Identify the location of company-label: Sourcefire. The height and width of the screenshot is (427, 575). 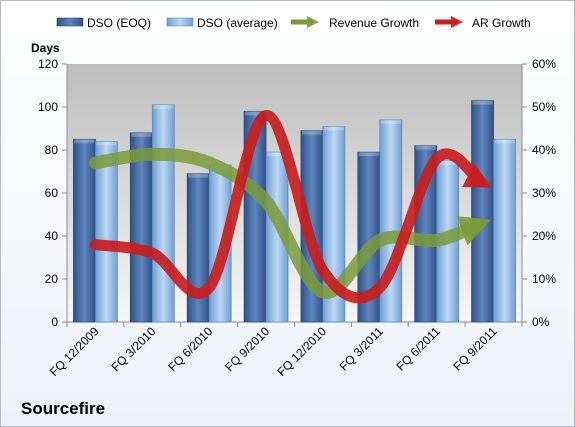
(63, 408).